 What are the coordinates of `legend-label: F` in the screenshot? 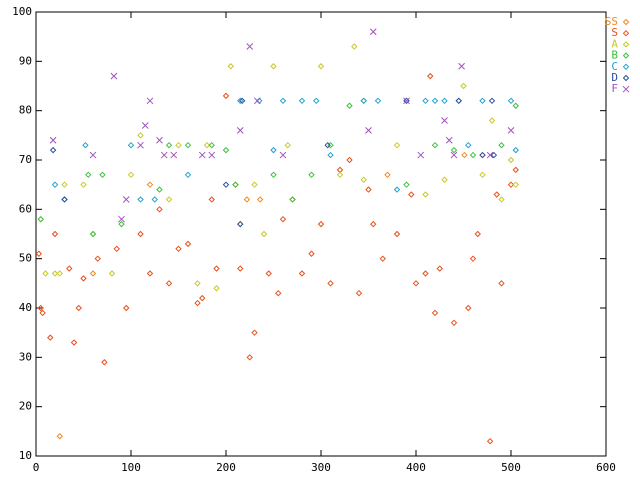 It's located at (614, 88).